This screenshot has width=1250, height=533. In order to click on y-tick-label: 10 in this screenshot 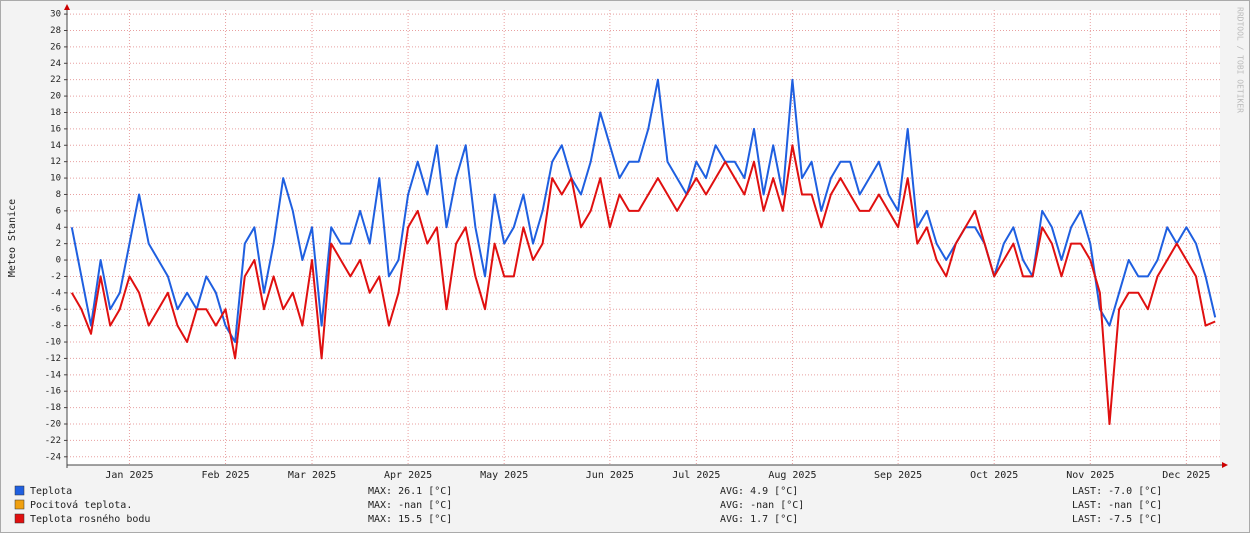, I will do `click(55, 179)`.